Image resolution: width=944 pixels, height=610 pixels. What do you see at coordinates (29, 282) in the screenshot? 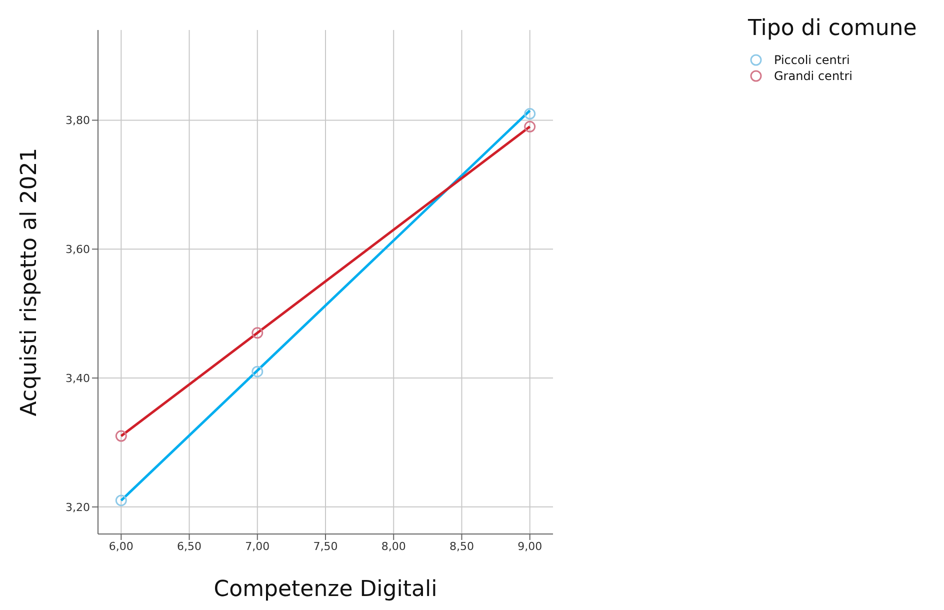
I see `y-axis-title: Acquisti rispetto al 2021` at bounding box center [29, 282].